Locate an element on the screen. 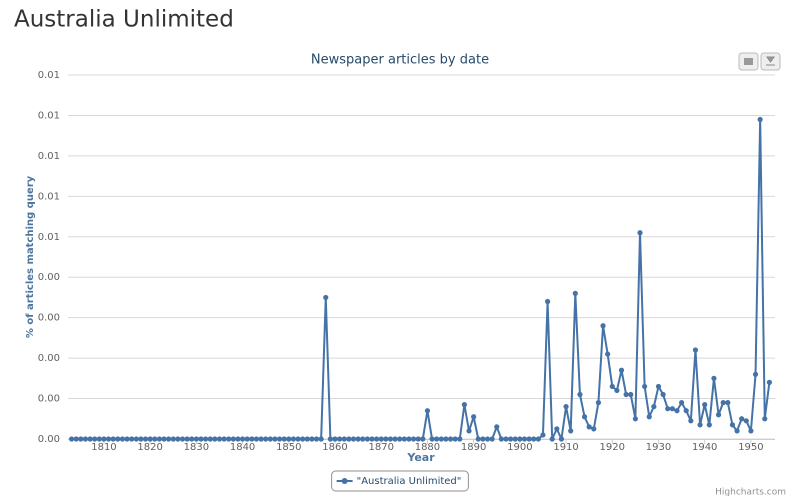 The width and height of the screenshot is (800, 496). x-tick-label: 1950 is located at coordinates (750, 447).